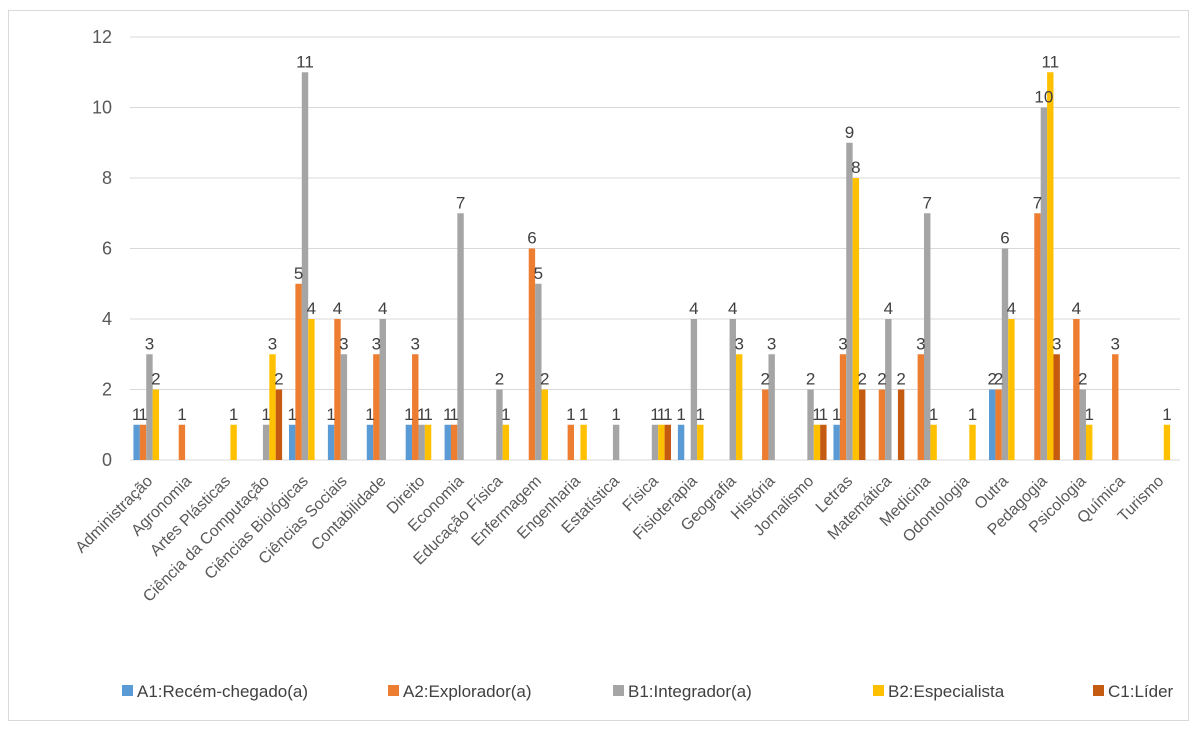  Describe the element at coordinates (1141, 691) in the screenshot. I see `legend-label: C1:Líder` at that location.